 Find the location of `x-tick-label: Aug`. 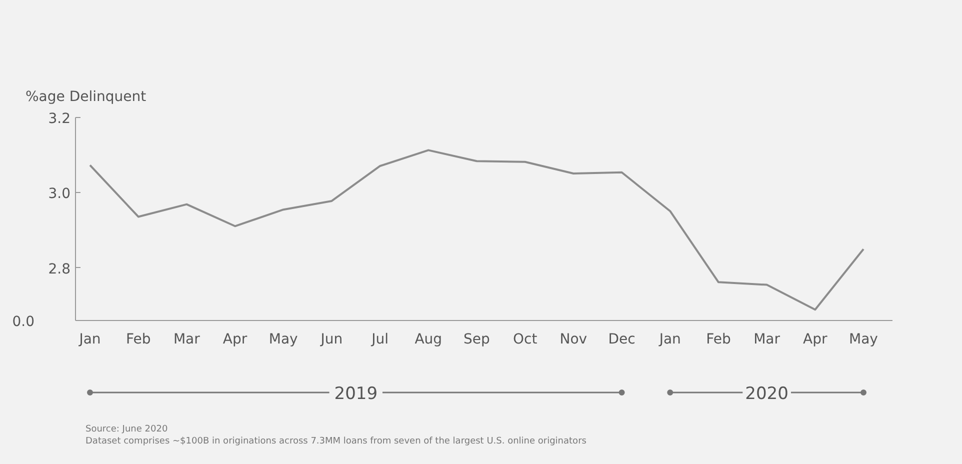

x-tick-label: Aug is located at coordinates (428, 340).